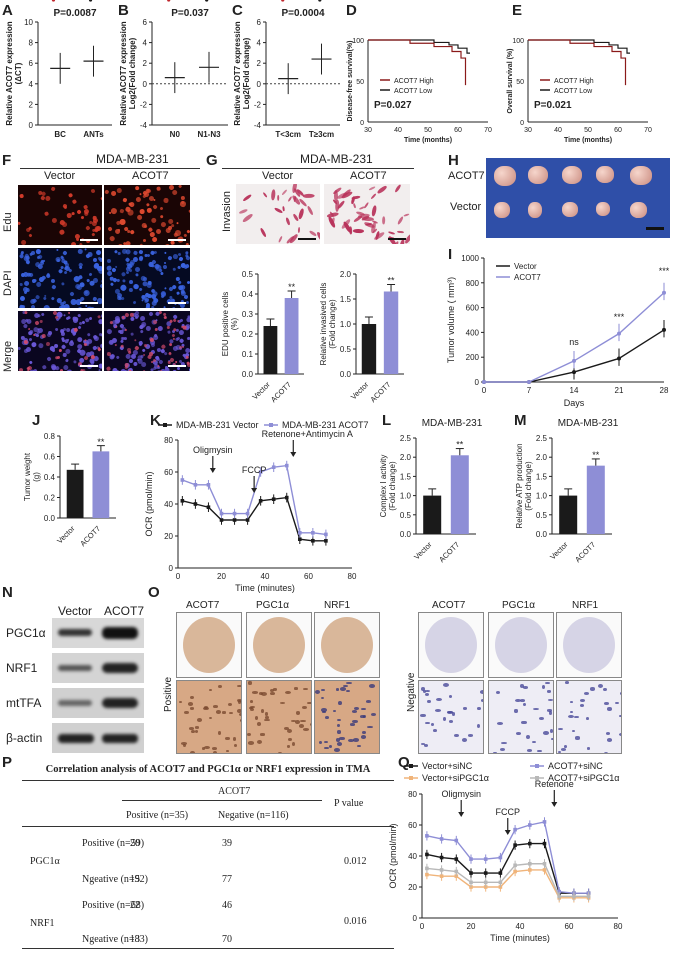 This screenshot has height=953, width=674. What do you see at coordinates (507, 884) in the screenshot?
I see `q-series-line` at bounding box center [507, 884].